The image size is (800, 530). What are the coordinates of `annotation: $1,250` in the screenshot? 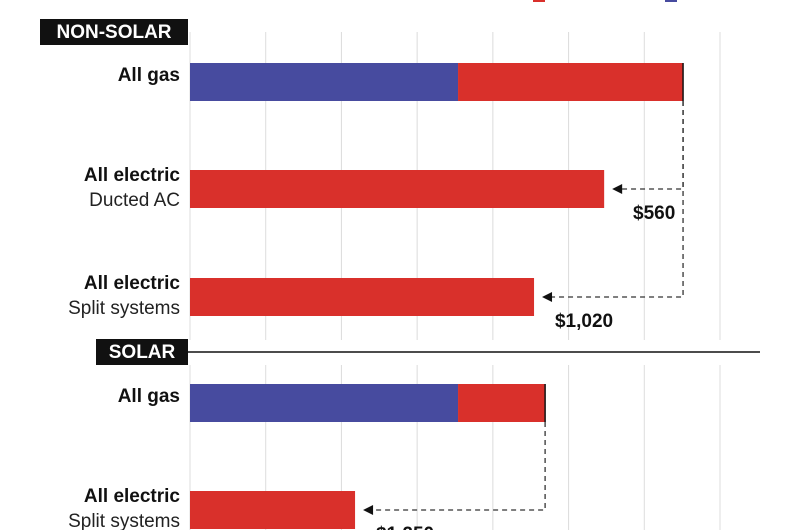 It's located at (405, 527).